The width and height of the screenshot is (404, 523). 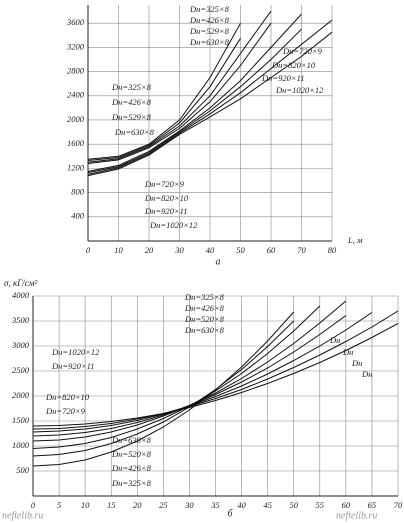 What do you see at coordinates (78, 192) in the screenshot?
I see `y-tick-label: 800` at bounding box center [78, 192].